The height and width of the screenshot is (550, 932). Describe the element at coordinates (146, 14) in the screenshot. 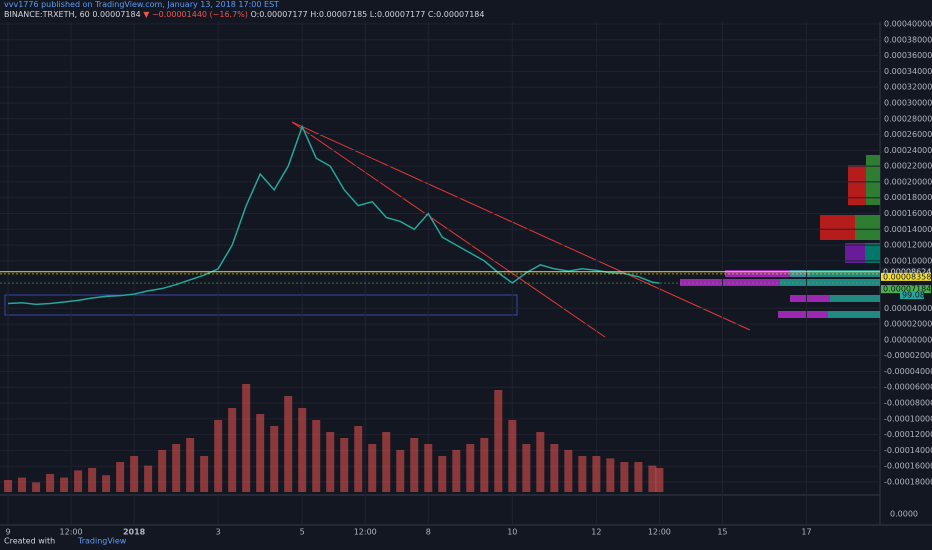

I see `down-arrow: ▼` at that location.